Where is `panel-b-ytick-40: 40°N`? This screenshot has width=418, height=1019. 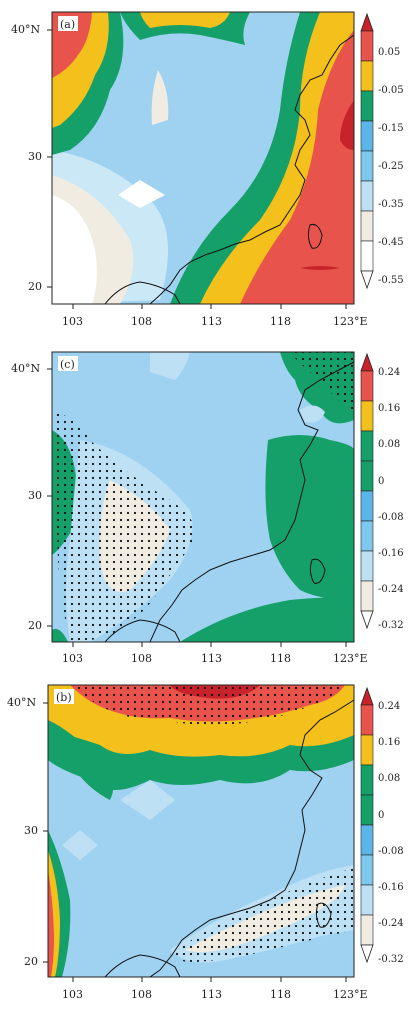
panel-b-ytick-40: 40°N is located at coordinates (21, 702).